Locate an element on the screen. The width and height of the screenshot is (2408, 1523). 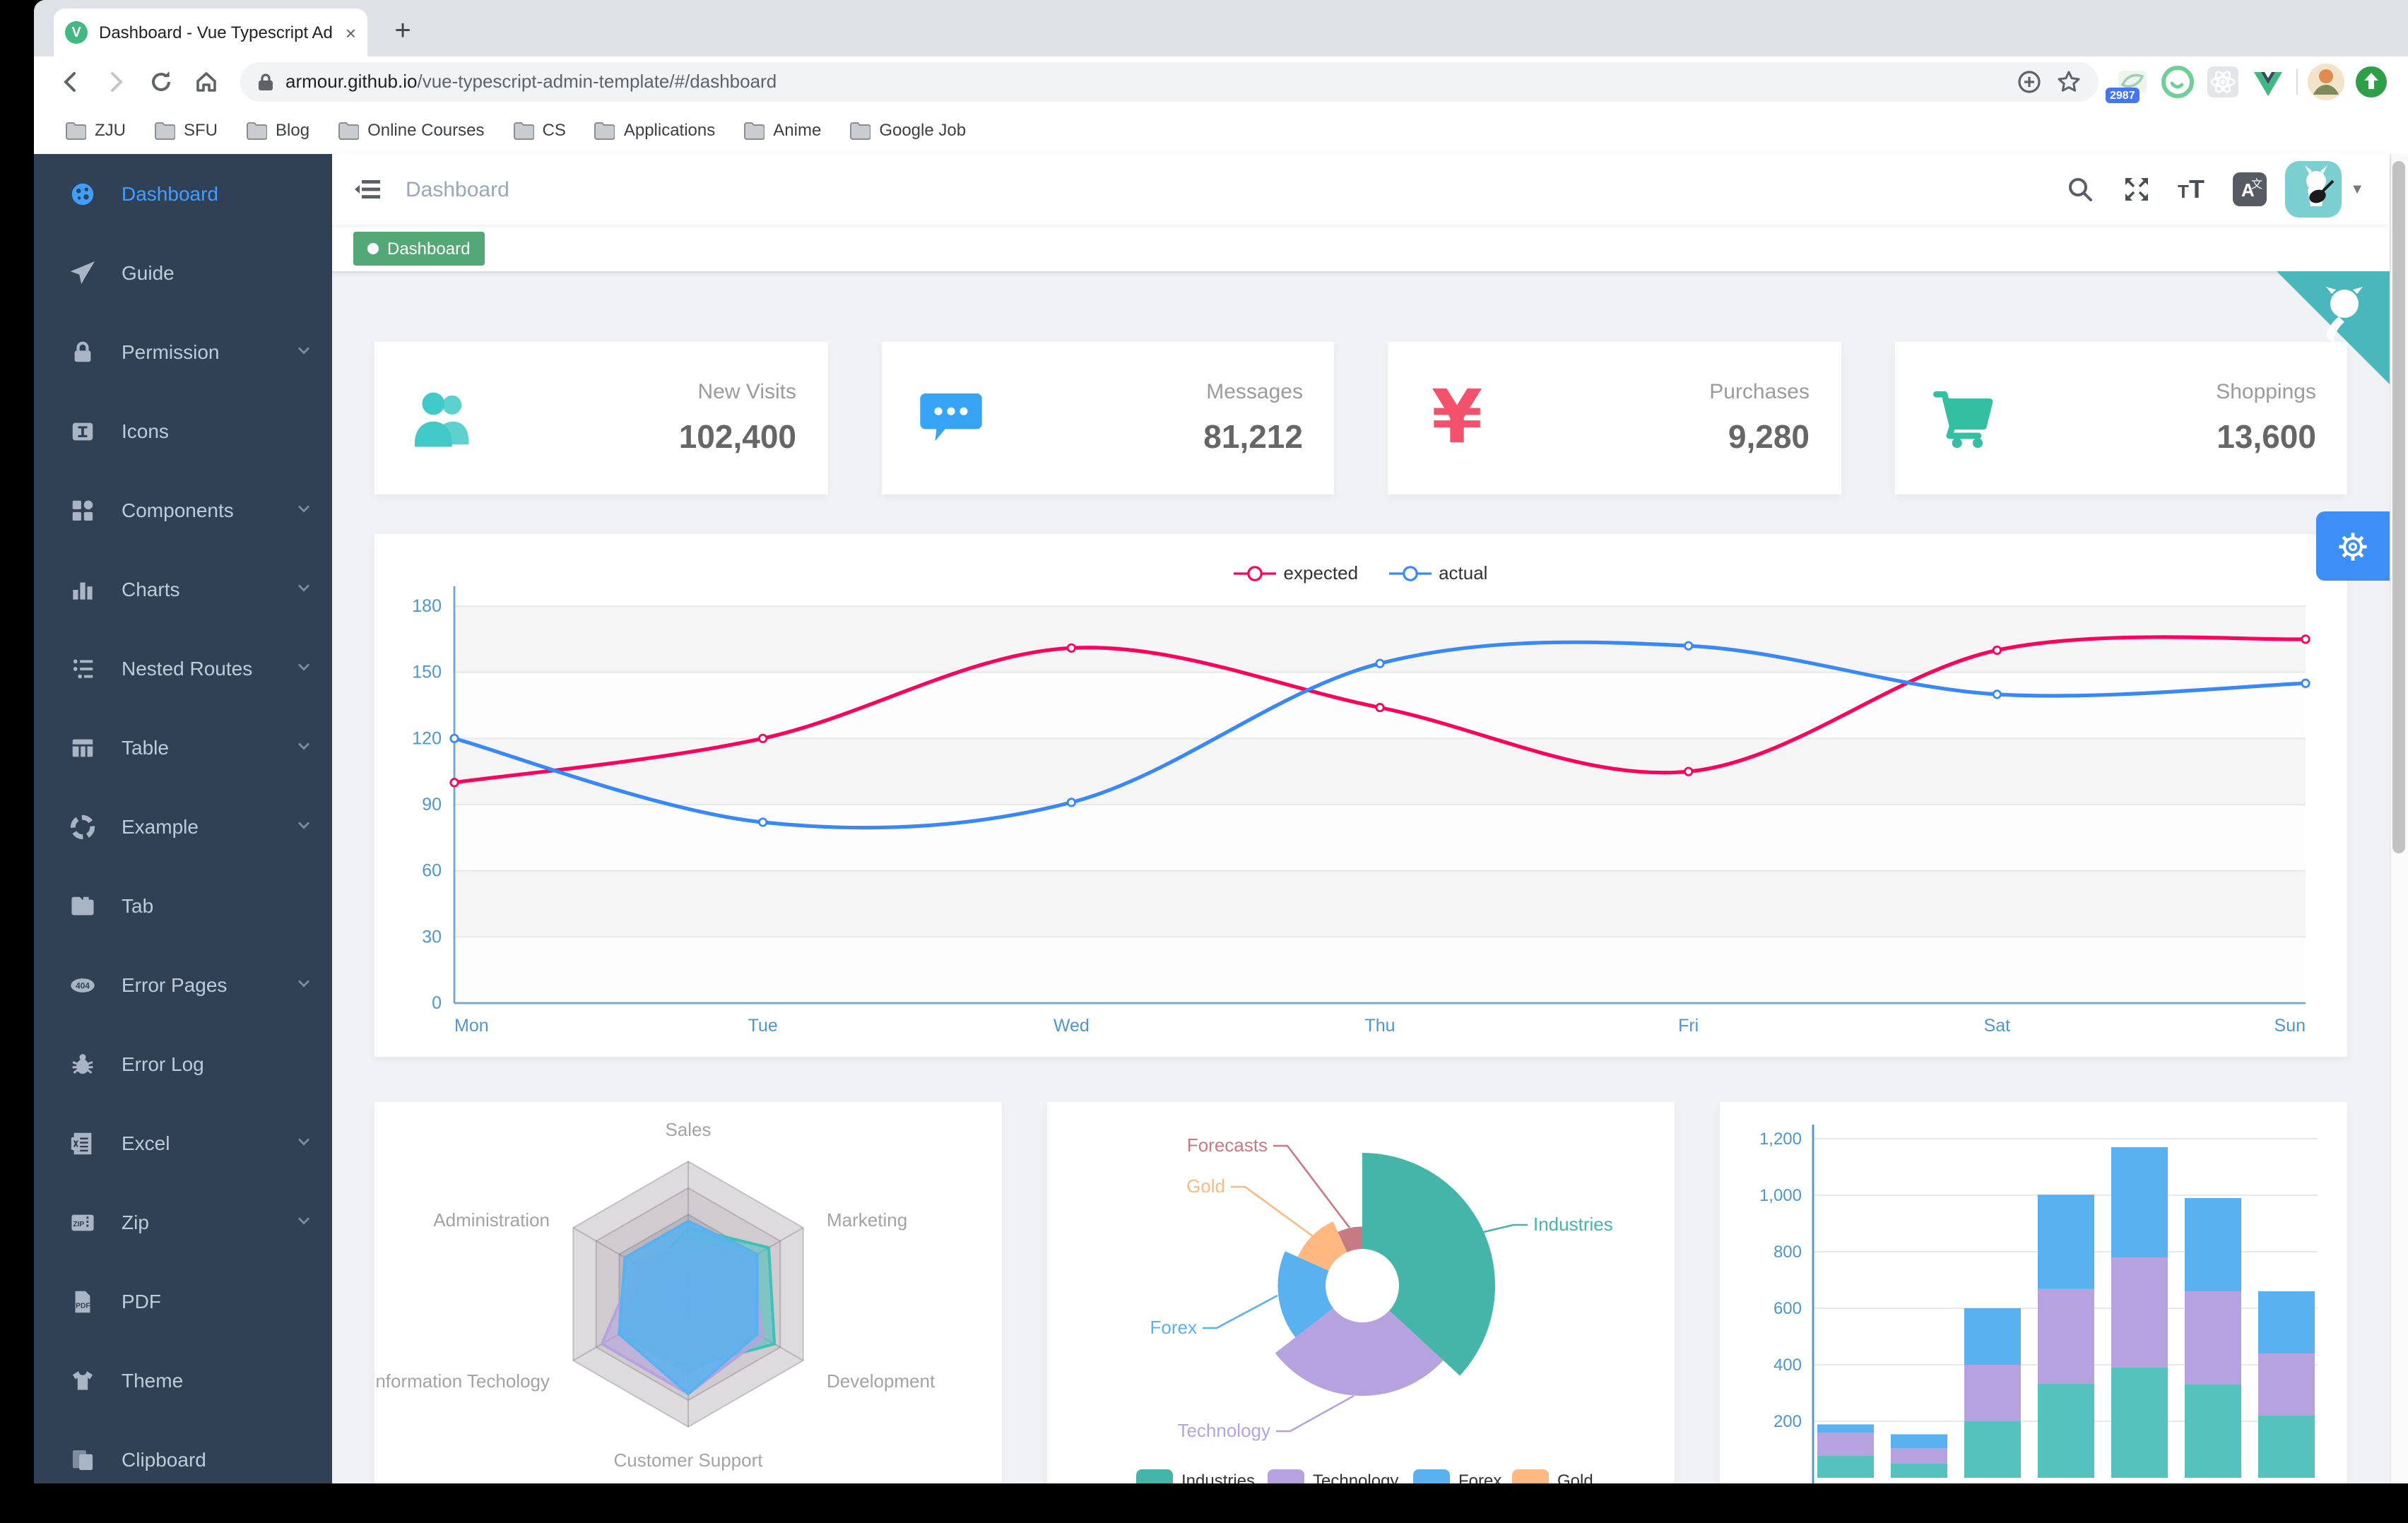
sidebar-item-label: Guide is located at coordinates (148, 272).